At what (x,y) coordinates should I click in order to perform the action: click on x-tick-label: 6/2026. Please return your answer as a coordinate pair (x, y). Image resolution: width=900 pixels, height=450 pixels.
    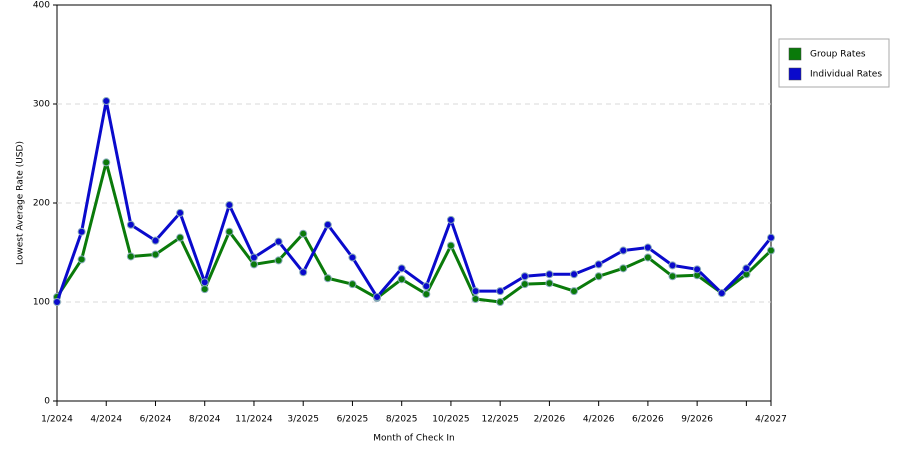
    Looking at the image, I should click on (648, 420).